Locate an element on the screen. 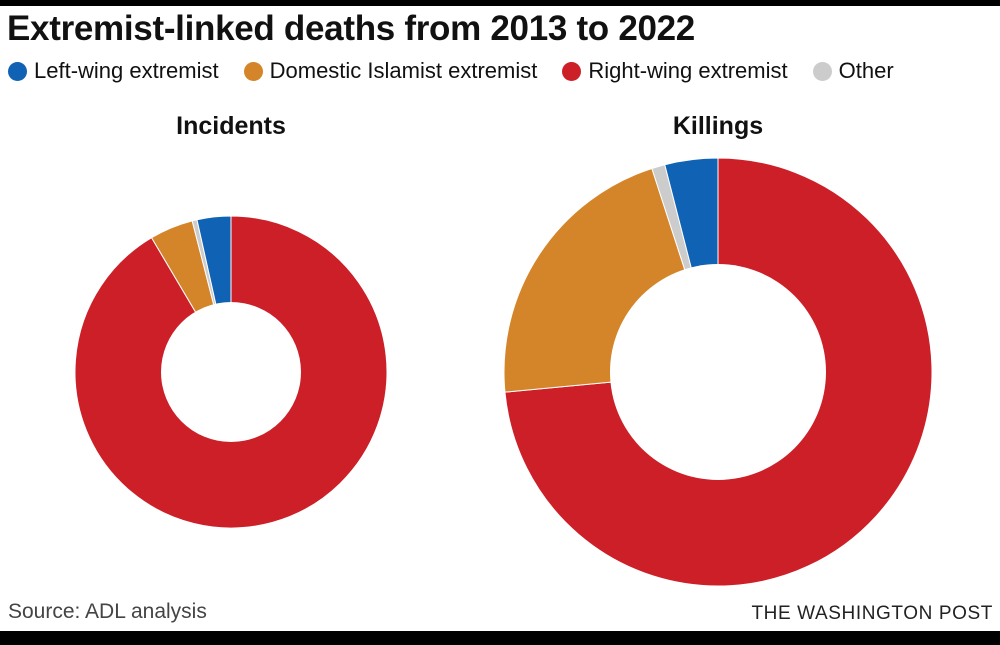 The image size is (1000, 645). killings-title: Killings is located at coordinates (718, 126).